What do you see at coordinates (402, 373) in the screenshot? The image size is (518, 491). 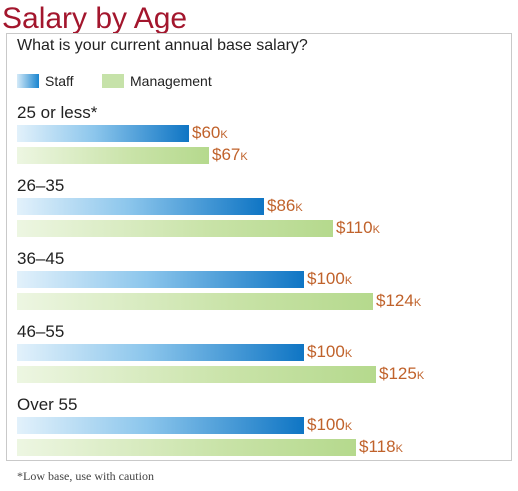 I see `value-label-management-4: $125K` at bounding box center [402, 373].